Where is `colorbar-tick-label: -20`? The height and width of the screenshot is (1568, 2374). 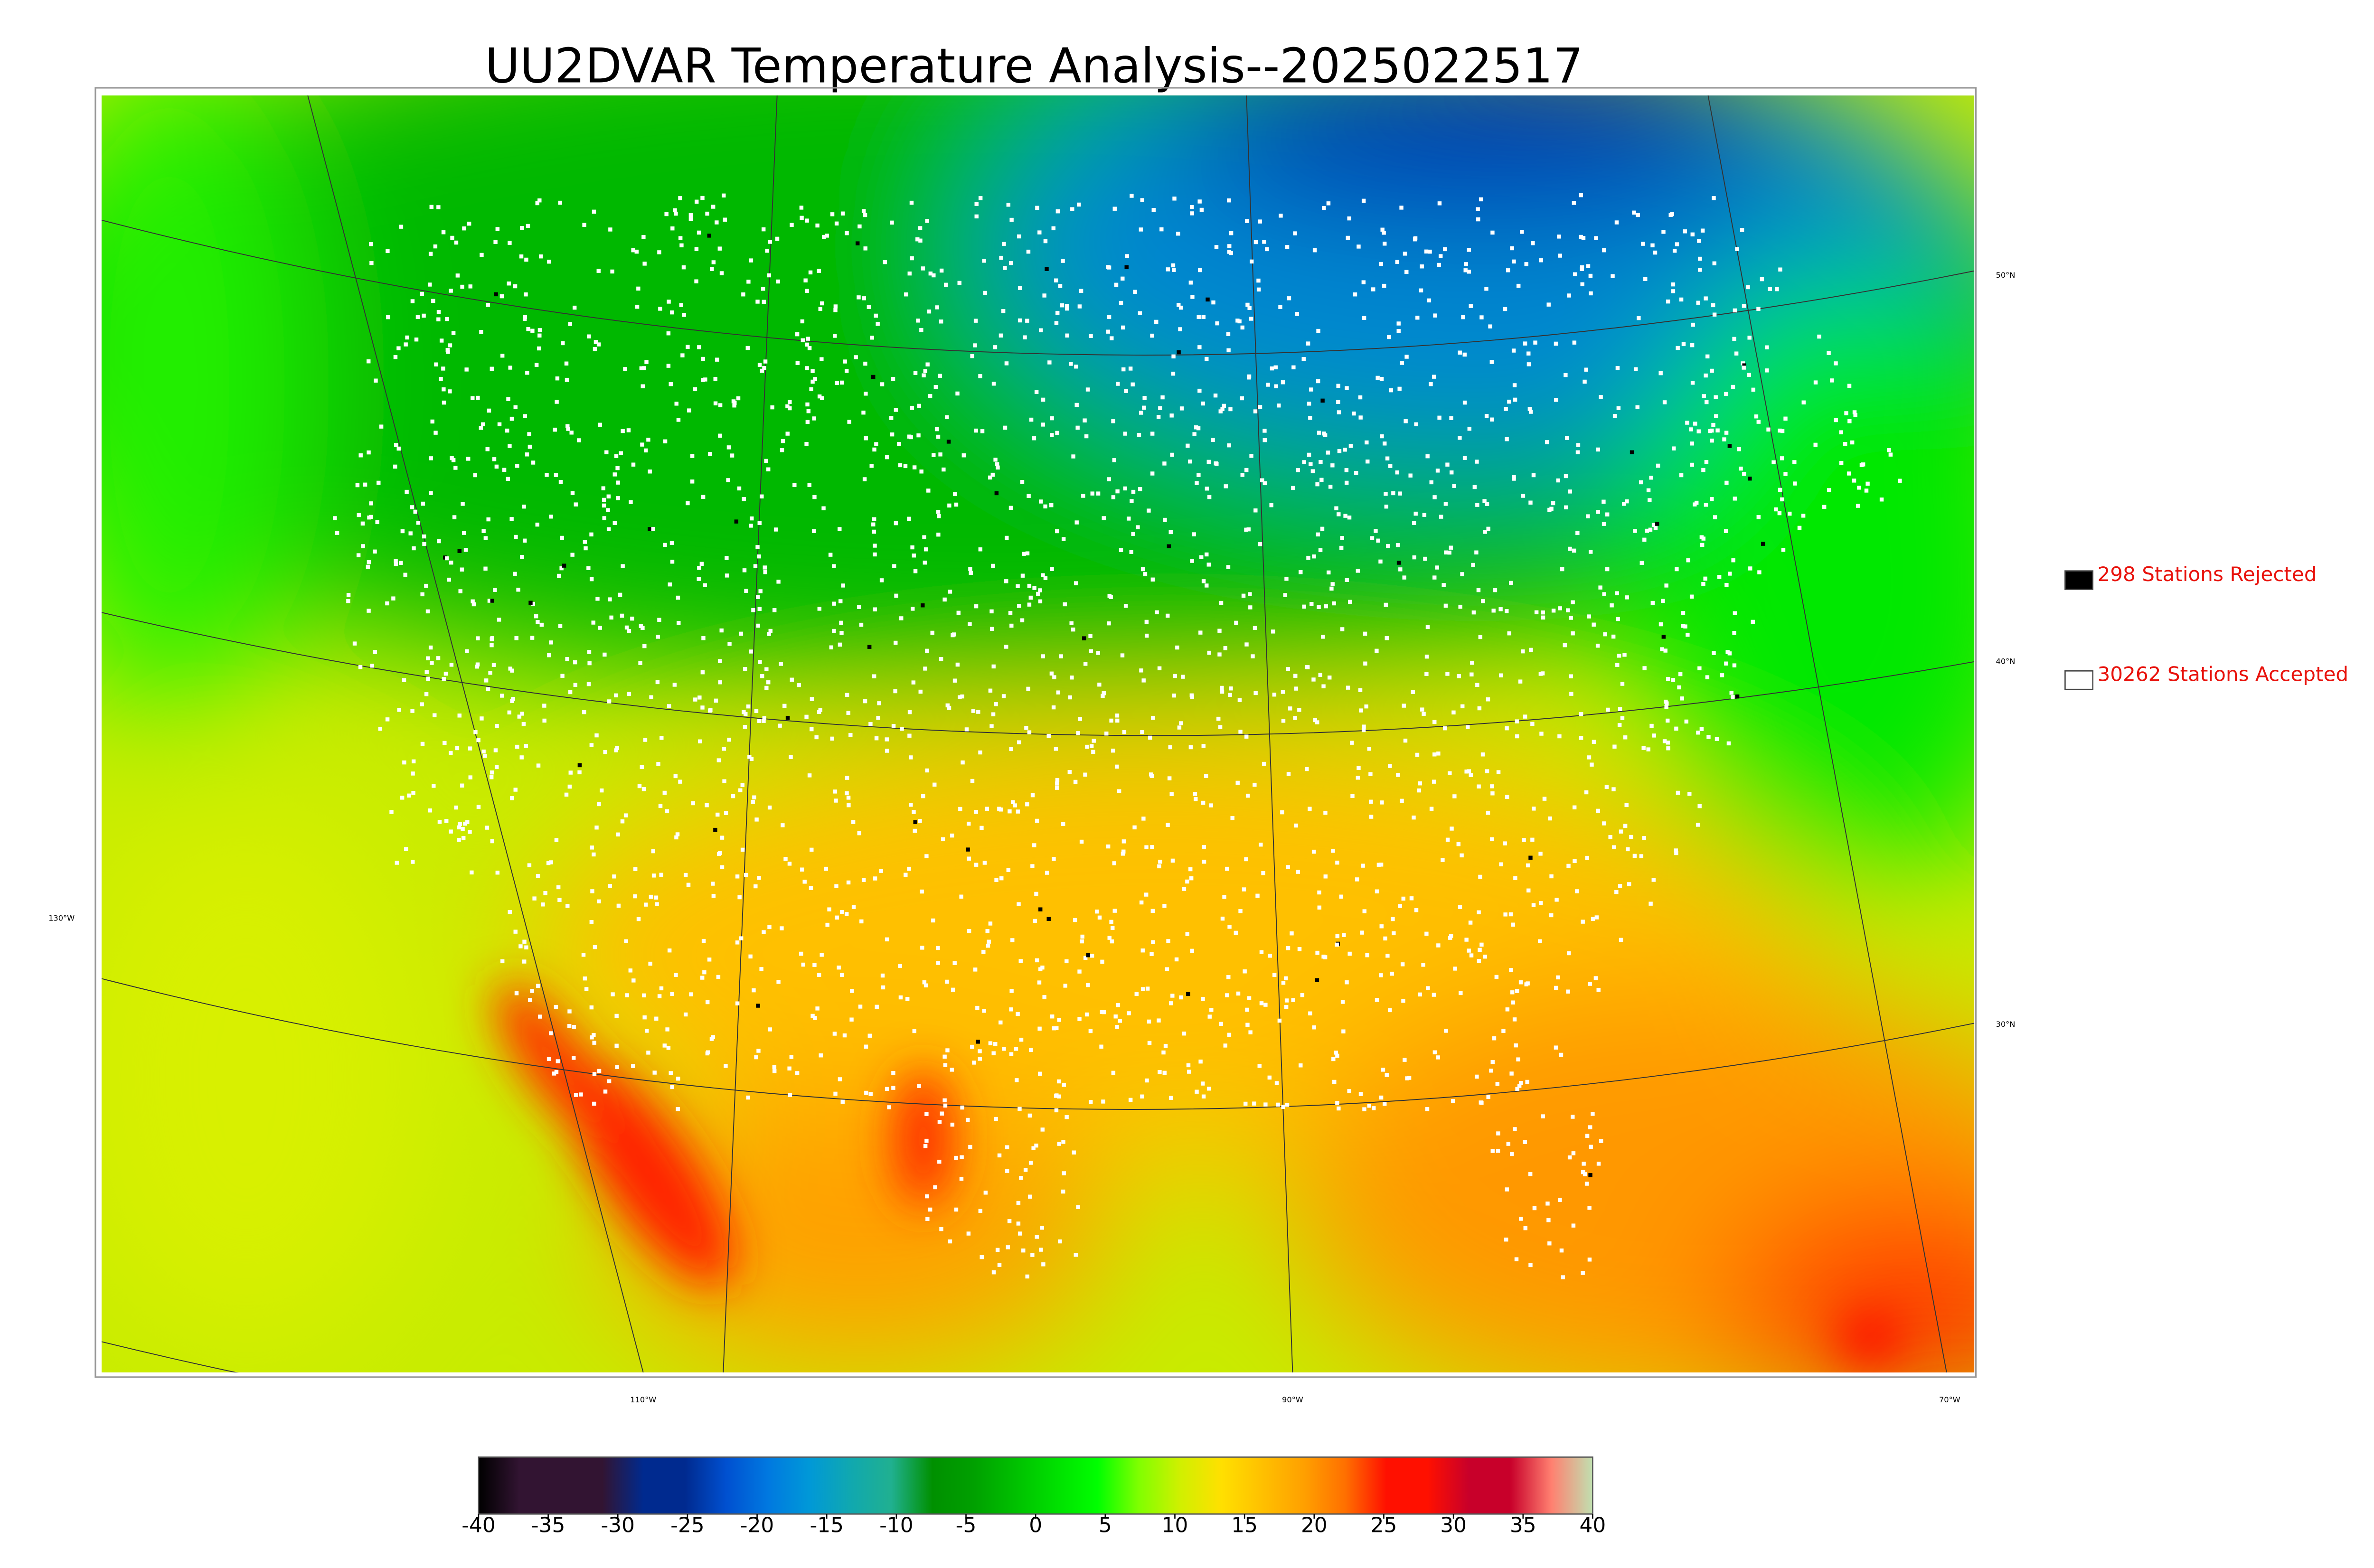
colorbar-tick-label: -20 is located at coordinates (757, 1525).